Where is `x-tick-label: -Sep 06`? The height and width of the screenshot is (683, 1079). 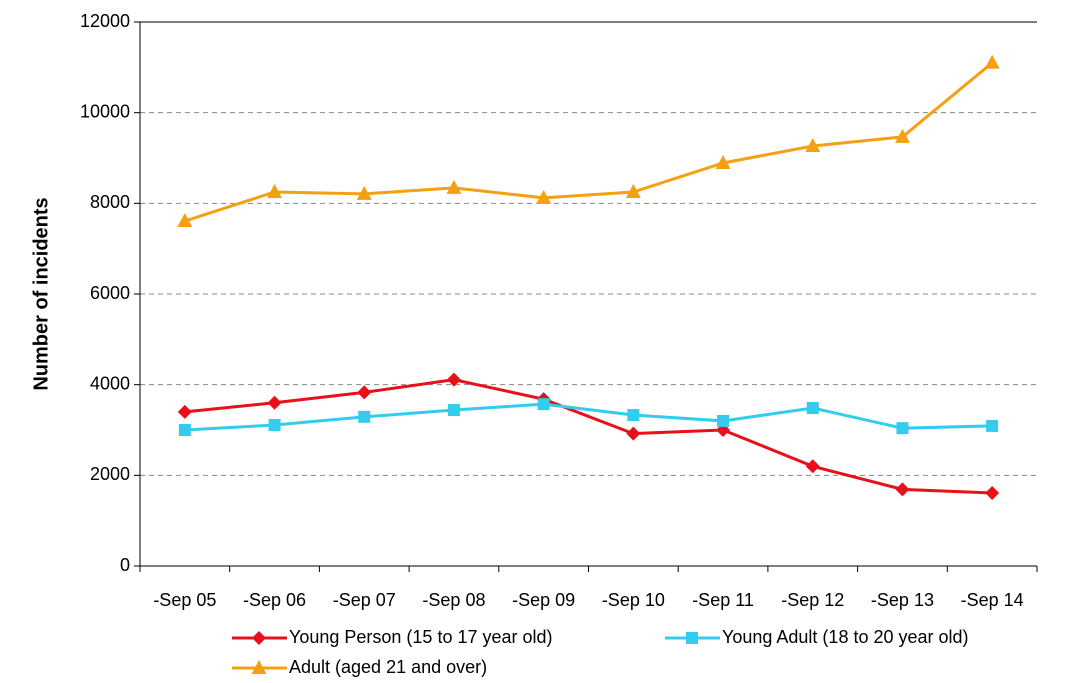 x-tick-label: -Sep 06 is located at coordinates (274, 600).